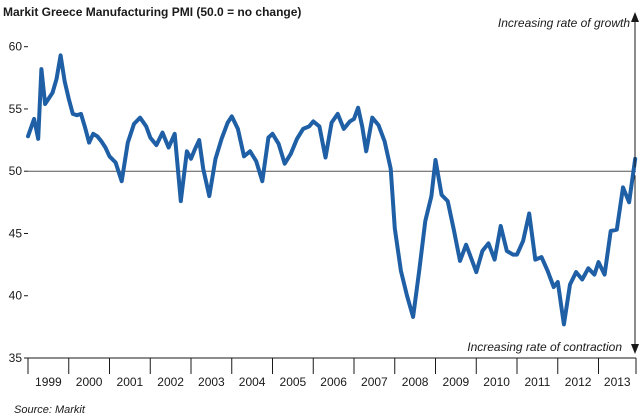 The height and width of the screenshot is (420, 640). I want to click on contraction-arrow-head, so click(635, 349).